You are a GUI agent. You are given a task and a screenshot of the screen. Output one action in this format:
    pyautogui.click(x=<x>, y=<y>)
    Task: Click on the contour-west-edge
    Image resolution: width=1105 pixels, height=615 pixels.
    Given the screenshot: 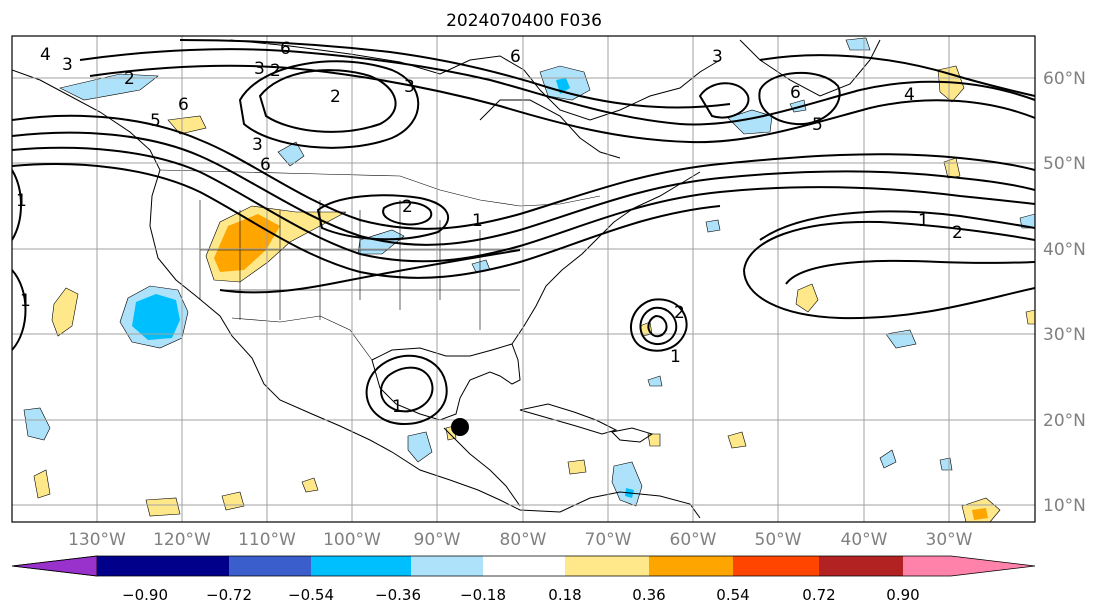 What is the action you would take?
    pyautogui.click(x=19, y=310)
    